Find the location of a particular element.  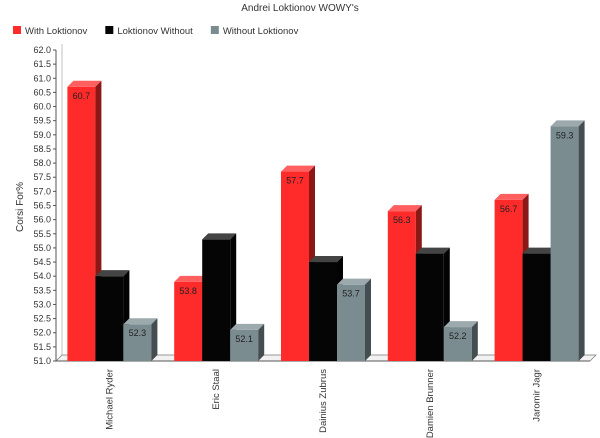

y-axis-label: Corsi For% is located at coordinates (20, 207).